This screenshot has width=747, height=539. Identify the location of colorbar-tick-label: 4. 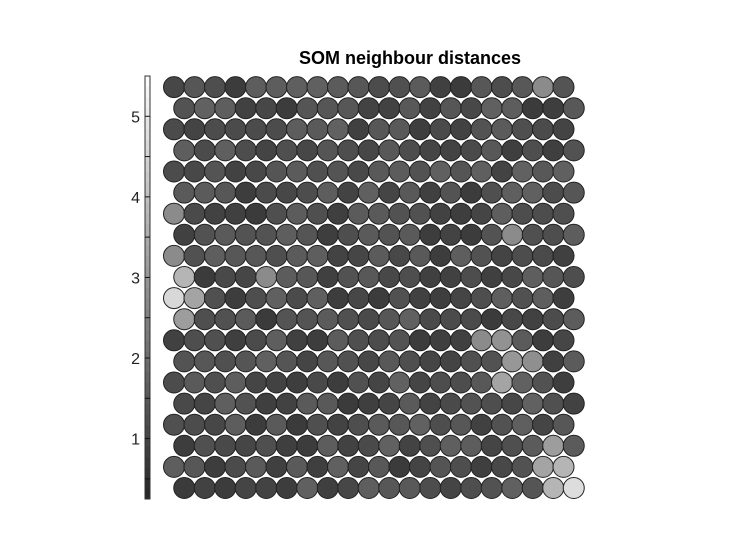
(135, 198).